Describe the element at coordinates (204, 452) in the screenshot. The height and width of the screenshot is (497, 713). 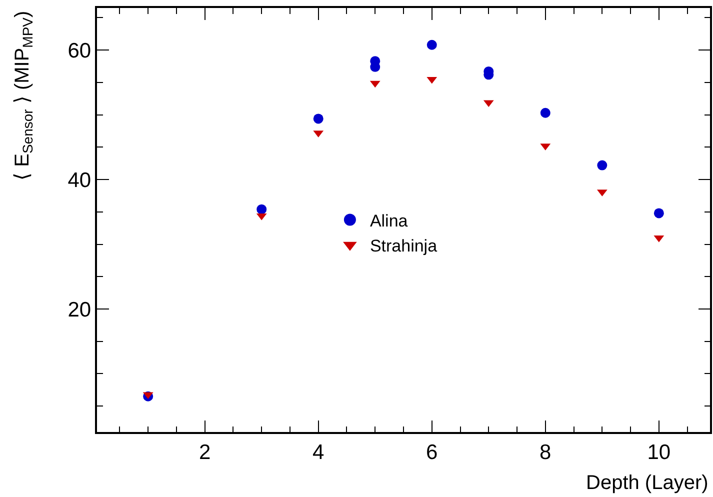
I see `x-tick-label: 2` at that location.